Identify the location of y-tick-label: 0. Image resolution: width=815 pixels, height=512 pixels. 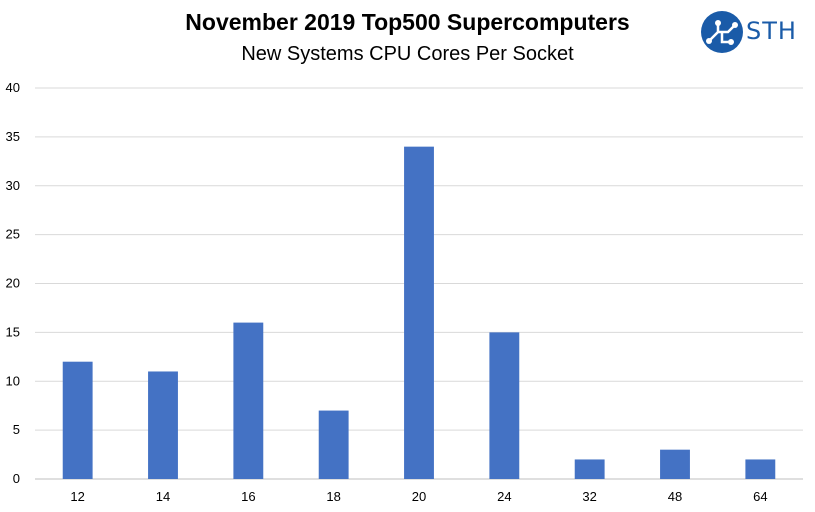
(16, 478).